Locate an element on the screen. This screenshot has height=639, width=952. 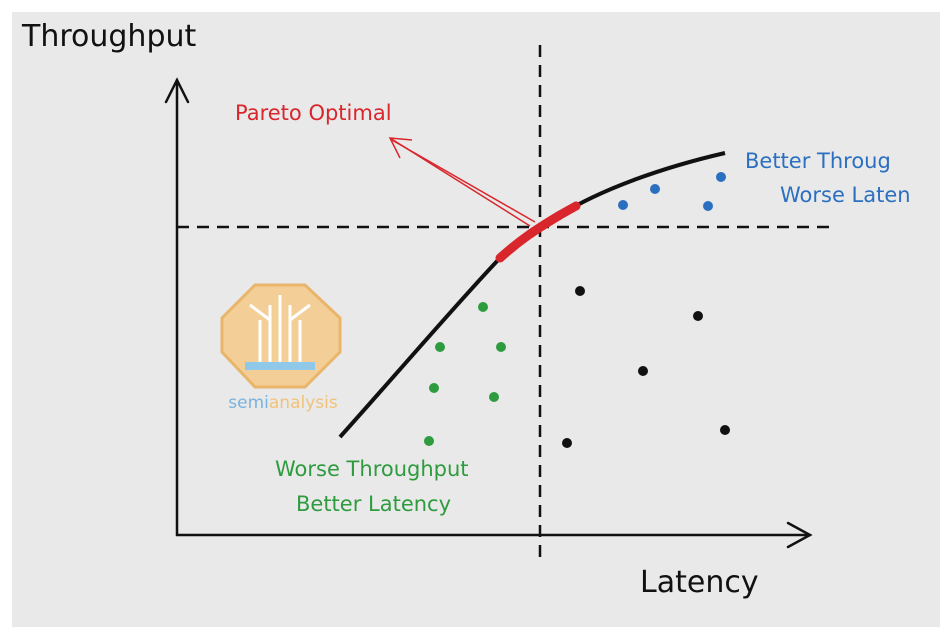
pareto-segment is located at coordinates (538, 232).